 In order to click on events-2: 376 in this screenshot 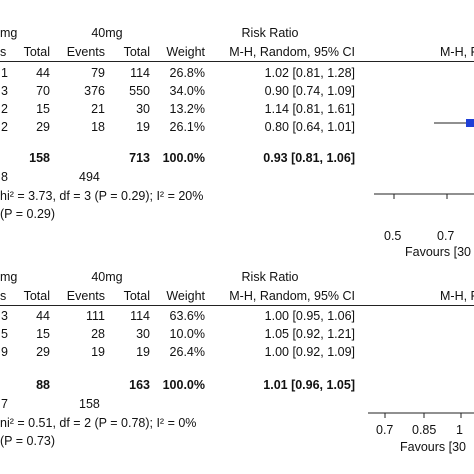, I will do `click(94, 91)`.